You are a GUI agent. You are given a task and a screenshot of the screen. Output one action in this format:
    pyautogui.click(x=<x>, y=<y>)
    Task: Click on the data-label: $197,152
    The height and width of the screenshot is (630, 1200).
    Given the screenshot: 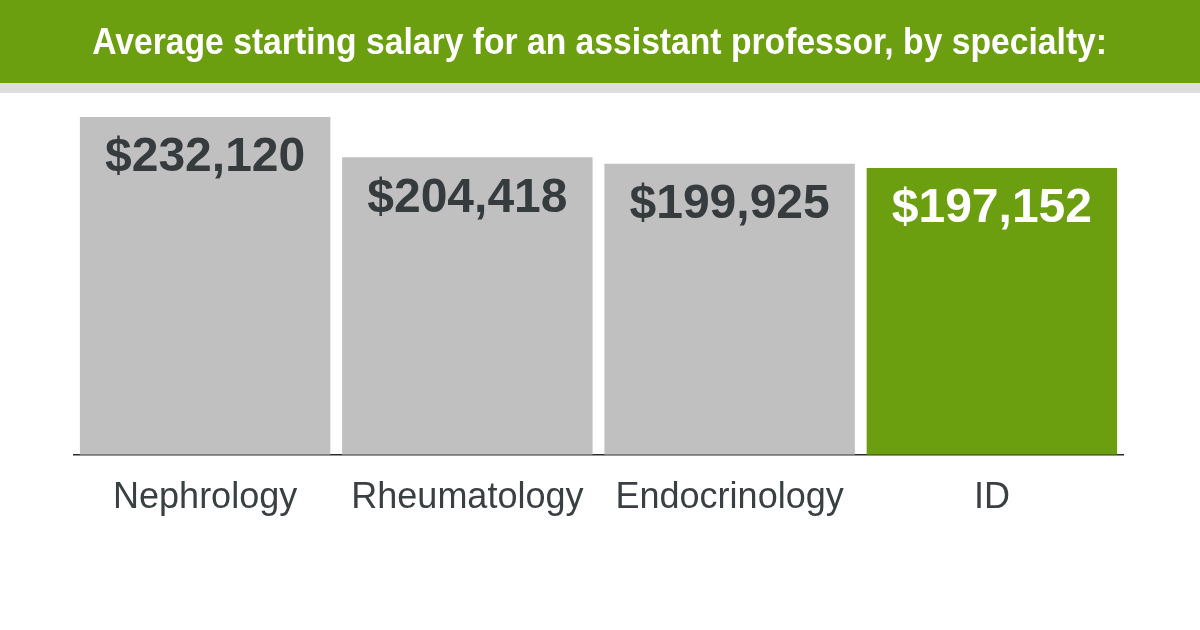 What is the action you would take?
    pyautogui.click(x=991, y=206)
    